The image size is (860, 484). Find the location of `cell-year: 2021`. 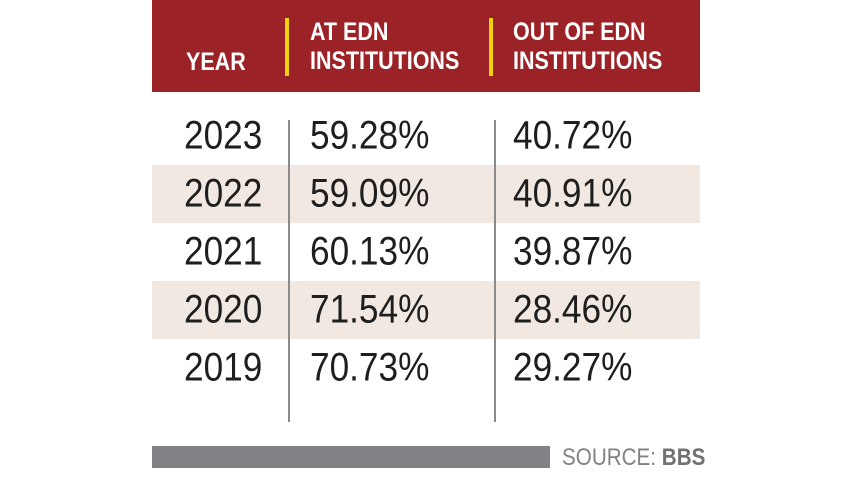

cell-year: 2021 is located at coordinates (223, 251).